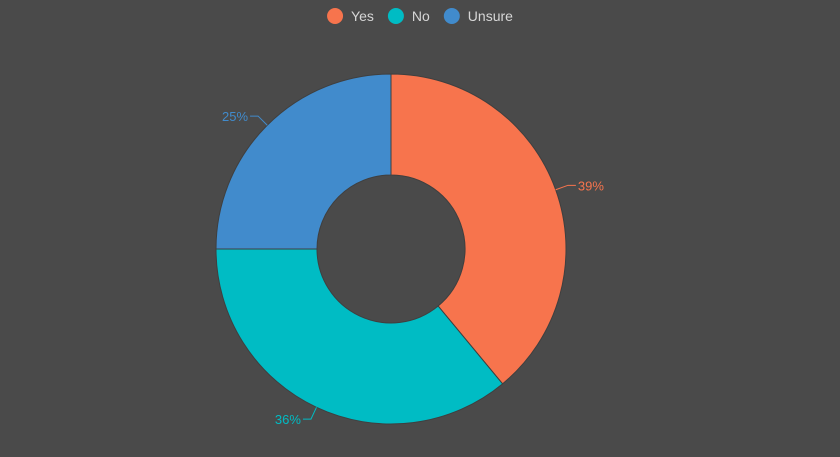  Describe the element at coordinates (350, 16) in the screenshot. I see `legend-item-yes: Yes` at that location.